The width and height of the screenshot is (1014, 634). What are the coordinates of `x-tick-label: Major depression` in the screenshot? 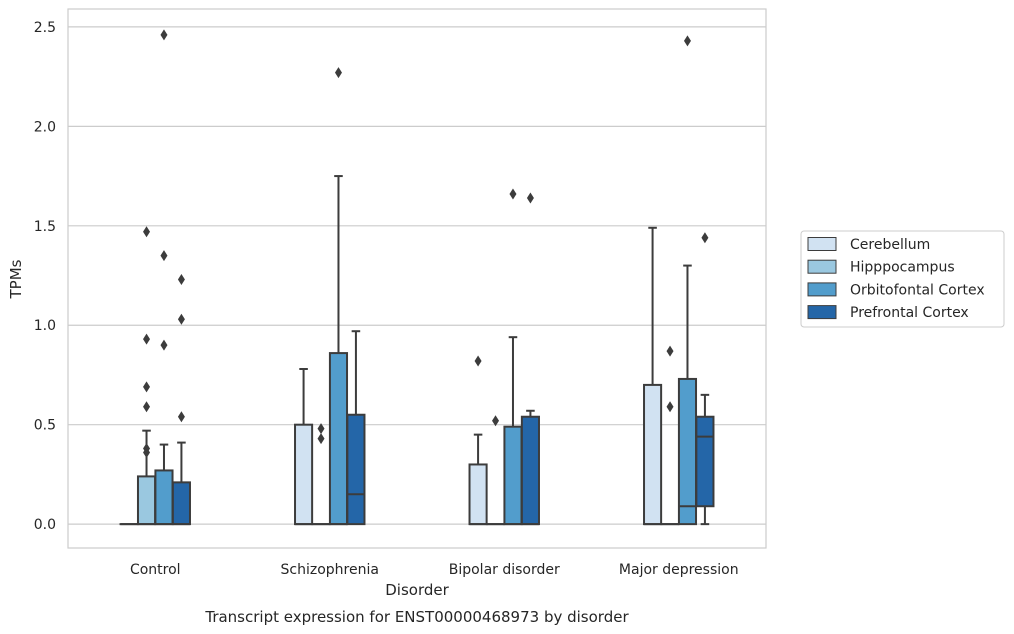 It's located at (679, 570).